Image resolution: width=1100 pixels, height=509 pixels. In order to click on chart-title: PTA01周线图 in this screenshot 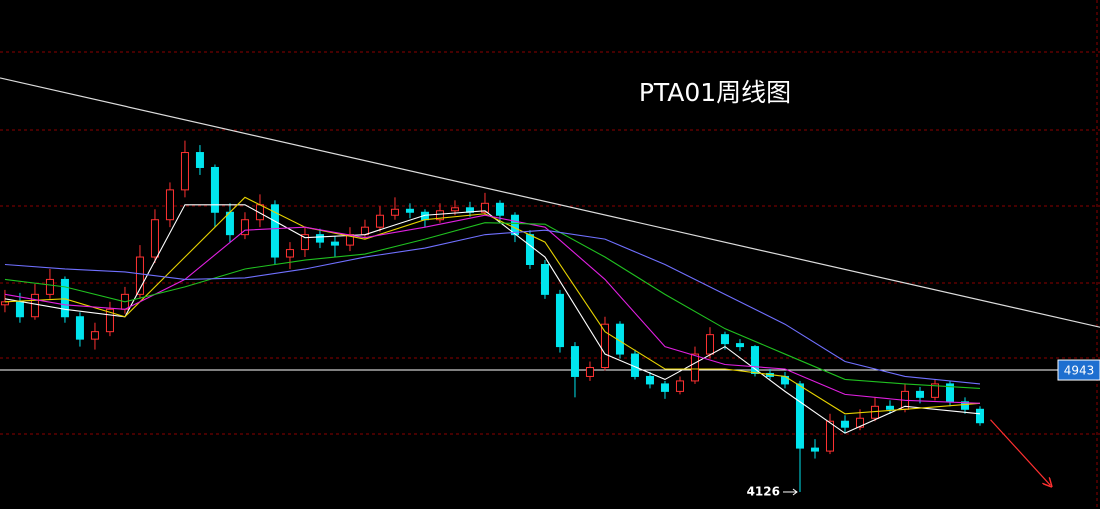, I will do `click(715, 92)`.